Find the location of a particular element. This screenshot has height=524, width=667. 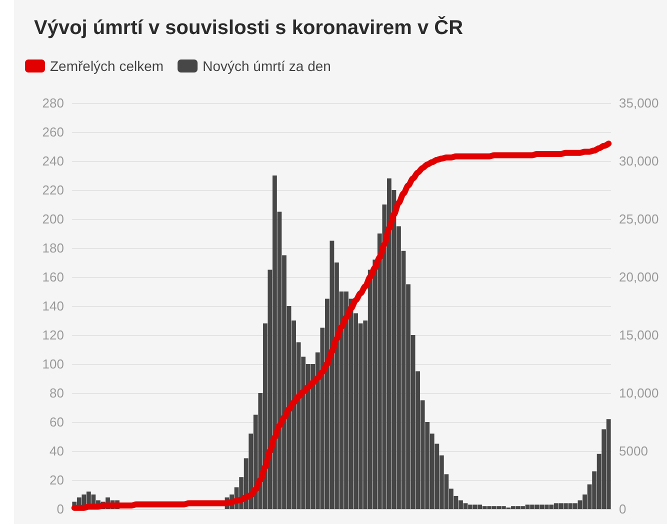

y2-tick-label: 5000 is located at coordinates (633, 451).